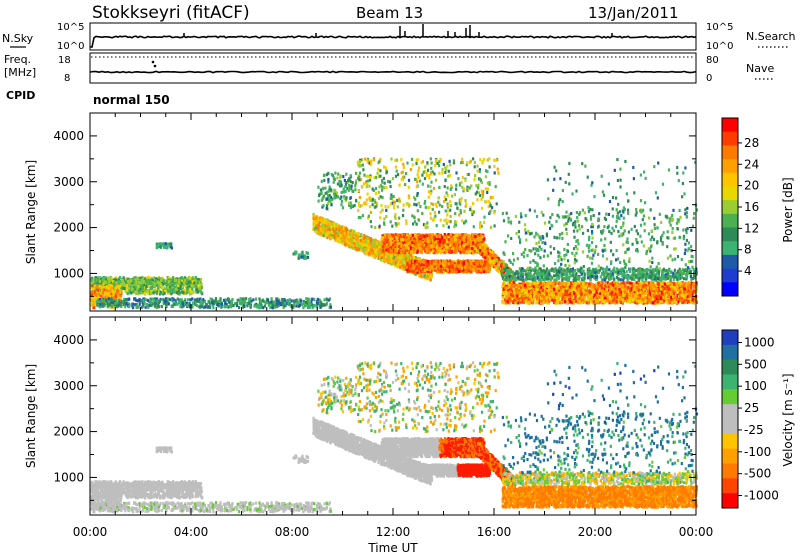  I want to click on nave-right-tick-top: 80, so click(712, 60).